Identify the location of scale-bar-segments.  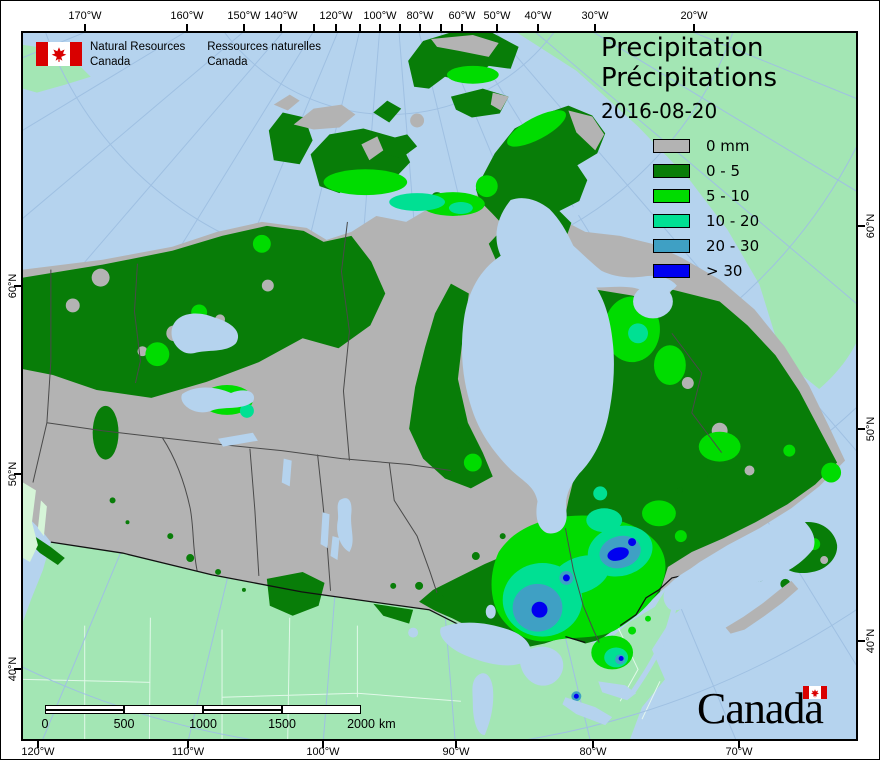
(203, 709).